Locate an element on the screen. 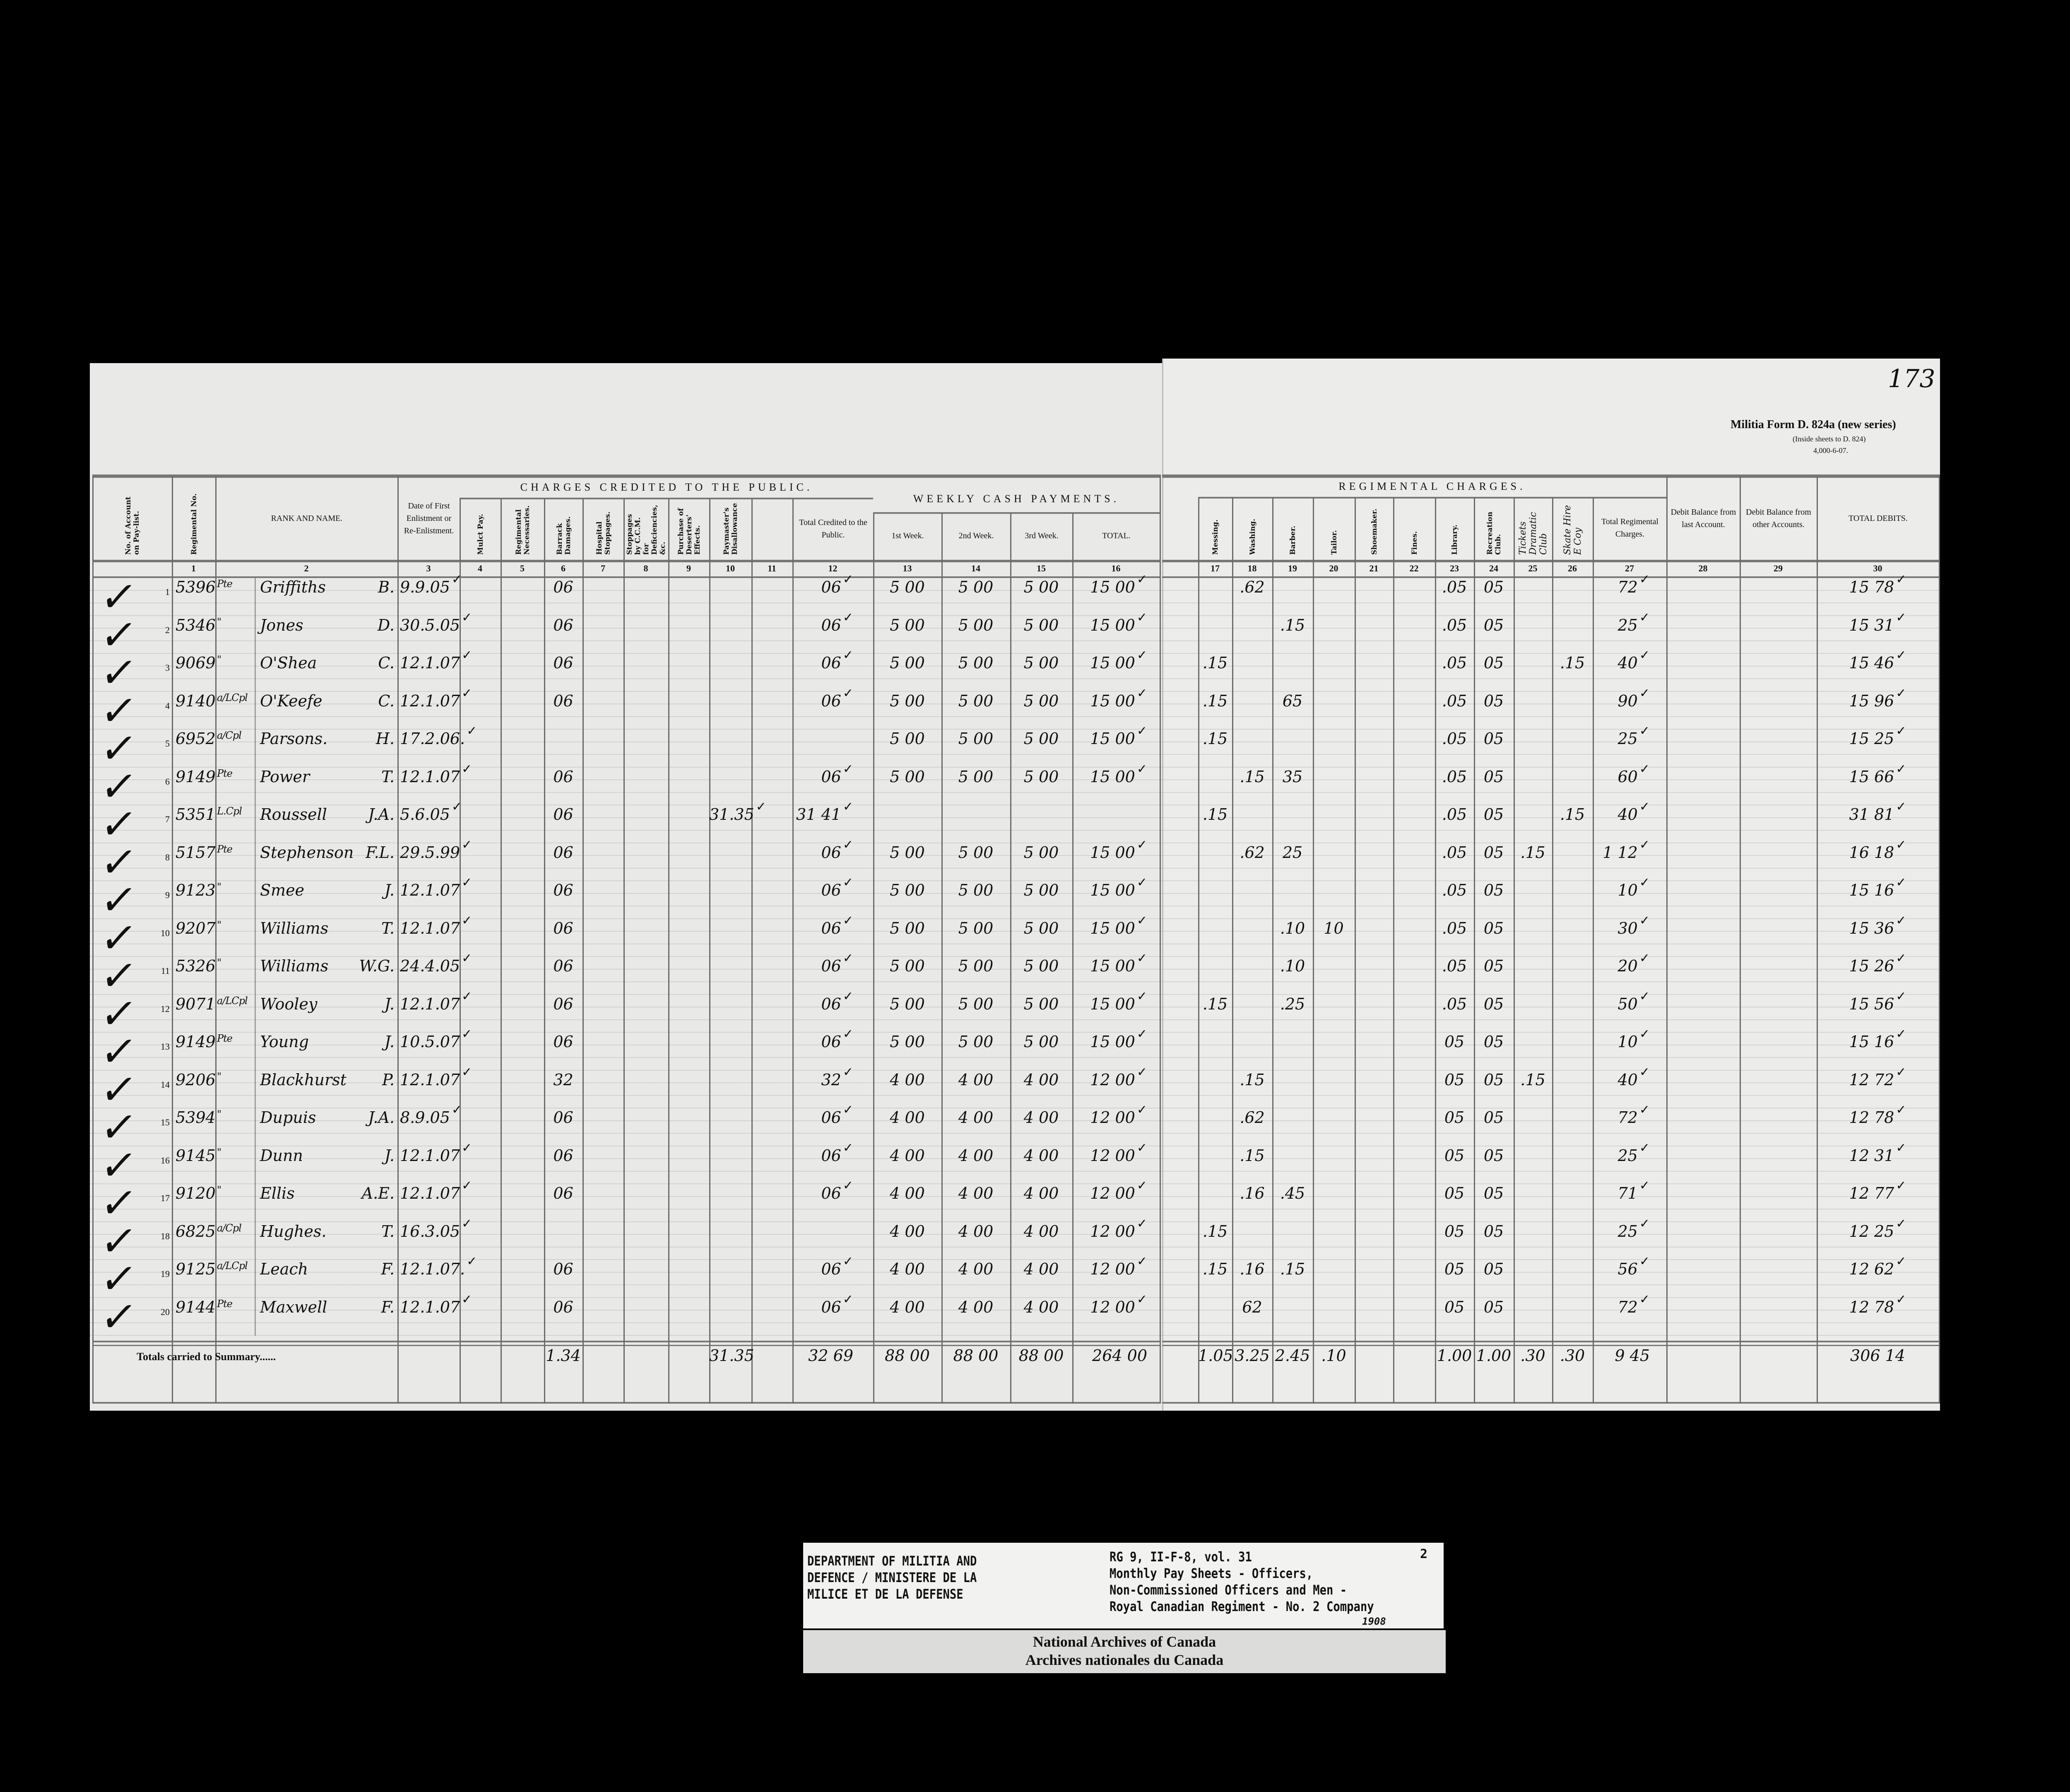 Image resolution: width=2070 pixels, height=1792 pixels. row-9-c16: 15 00 is located at coordinates (1116, 900).